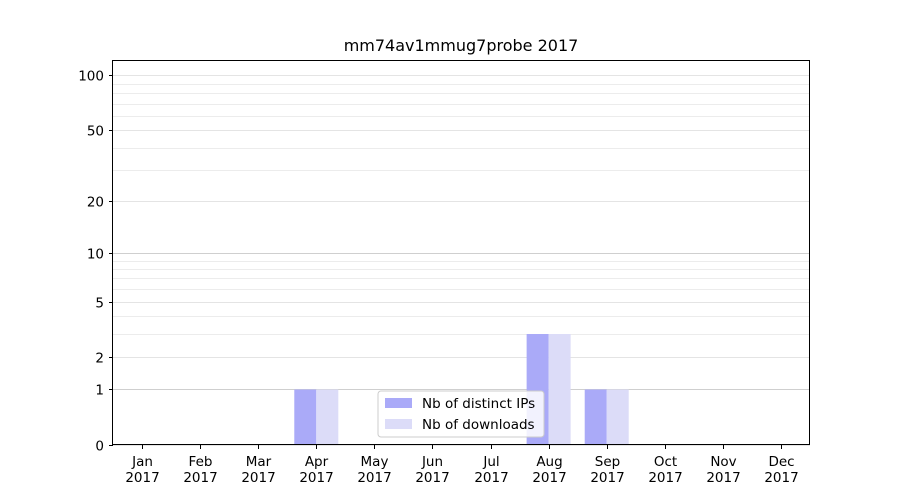  What do you see at coordinates (723, 462) in the screenshot?
I see `x-tick-label-month: Nov` at bounding box center [723, 462].